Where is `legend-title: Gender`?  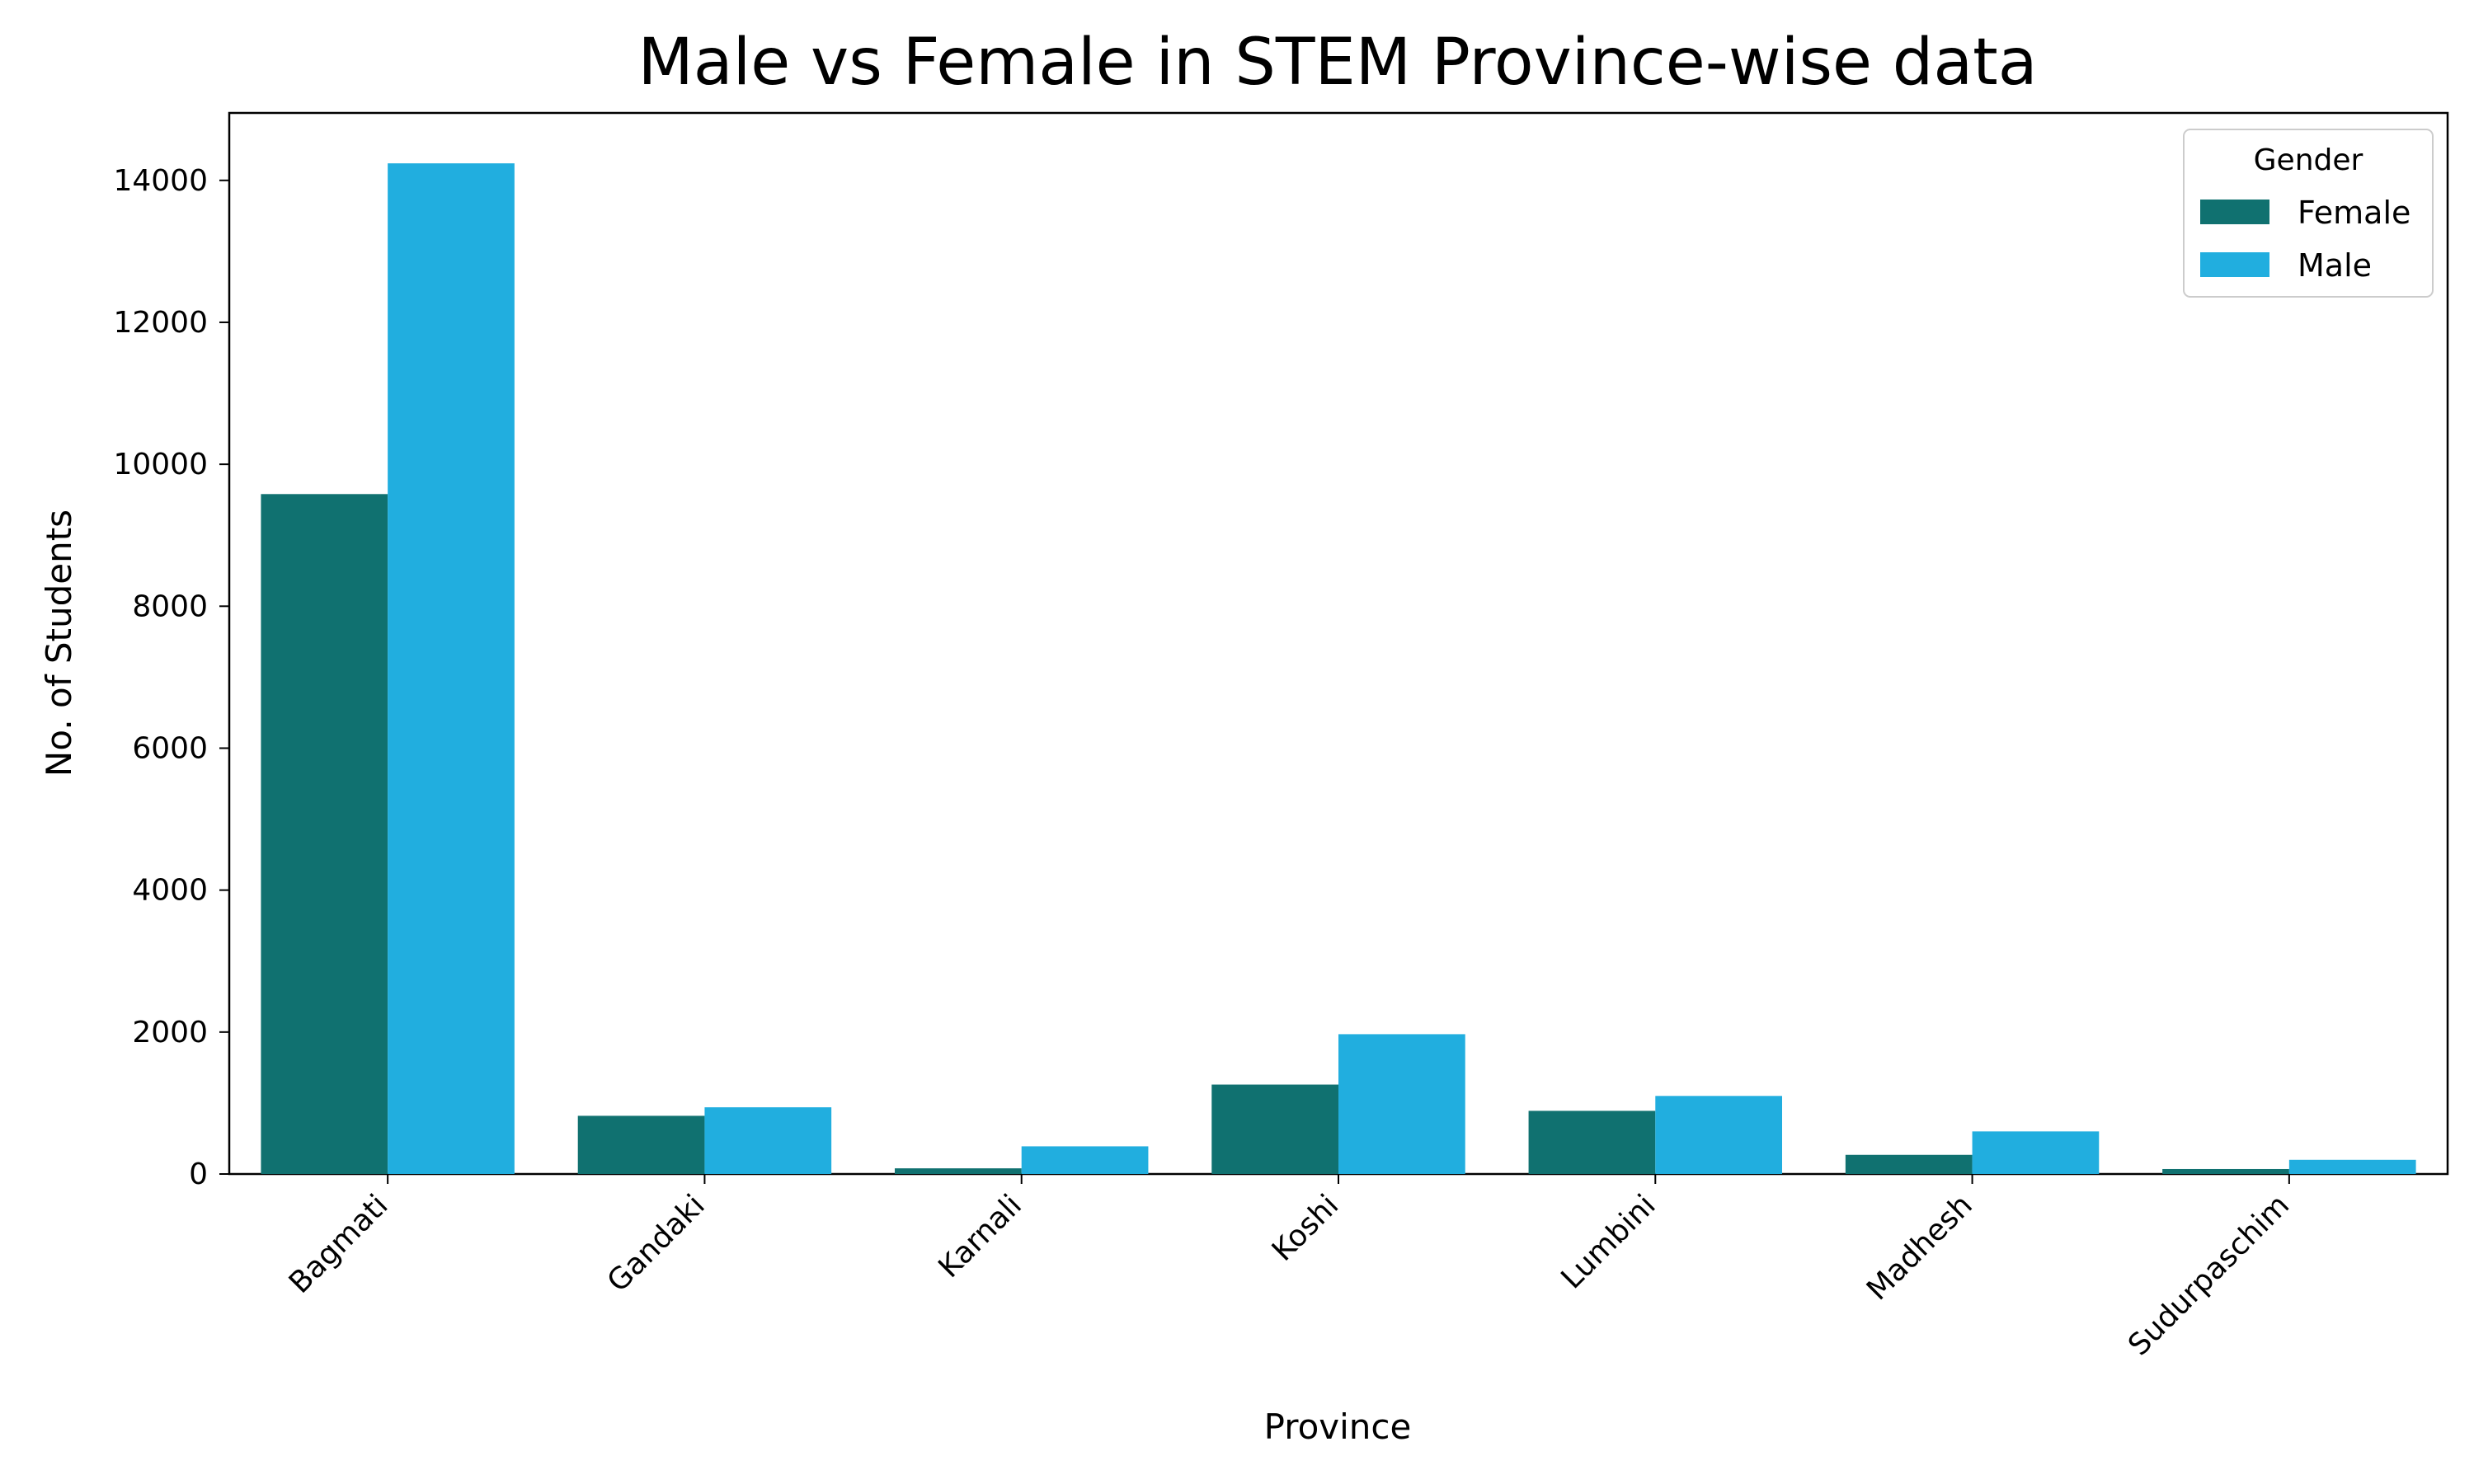 legend-title: Gender is located at coordinates (2308, 160).